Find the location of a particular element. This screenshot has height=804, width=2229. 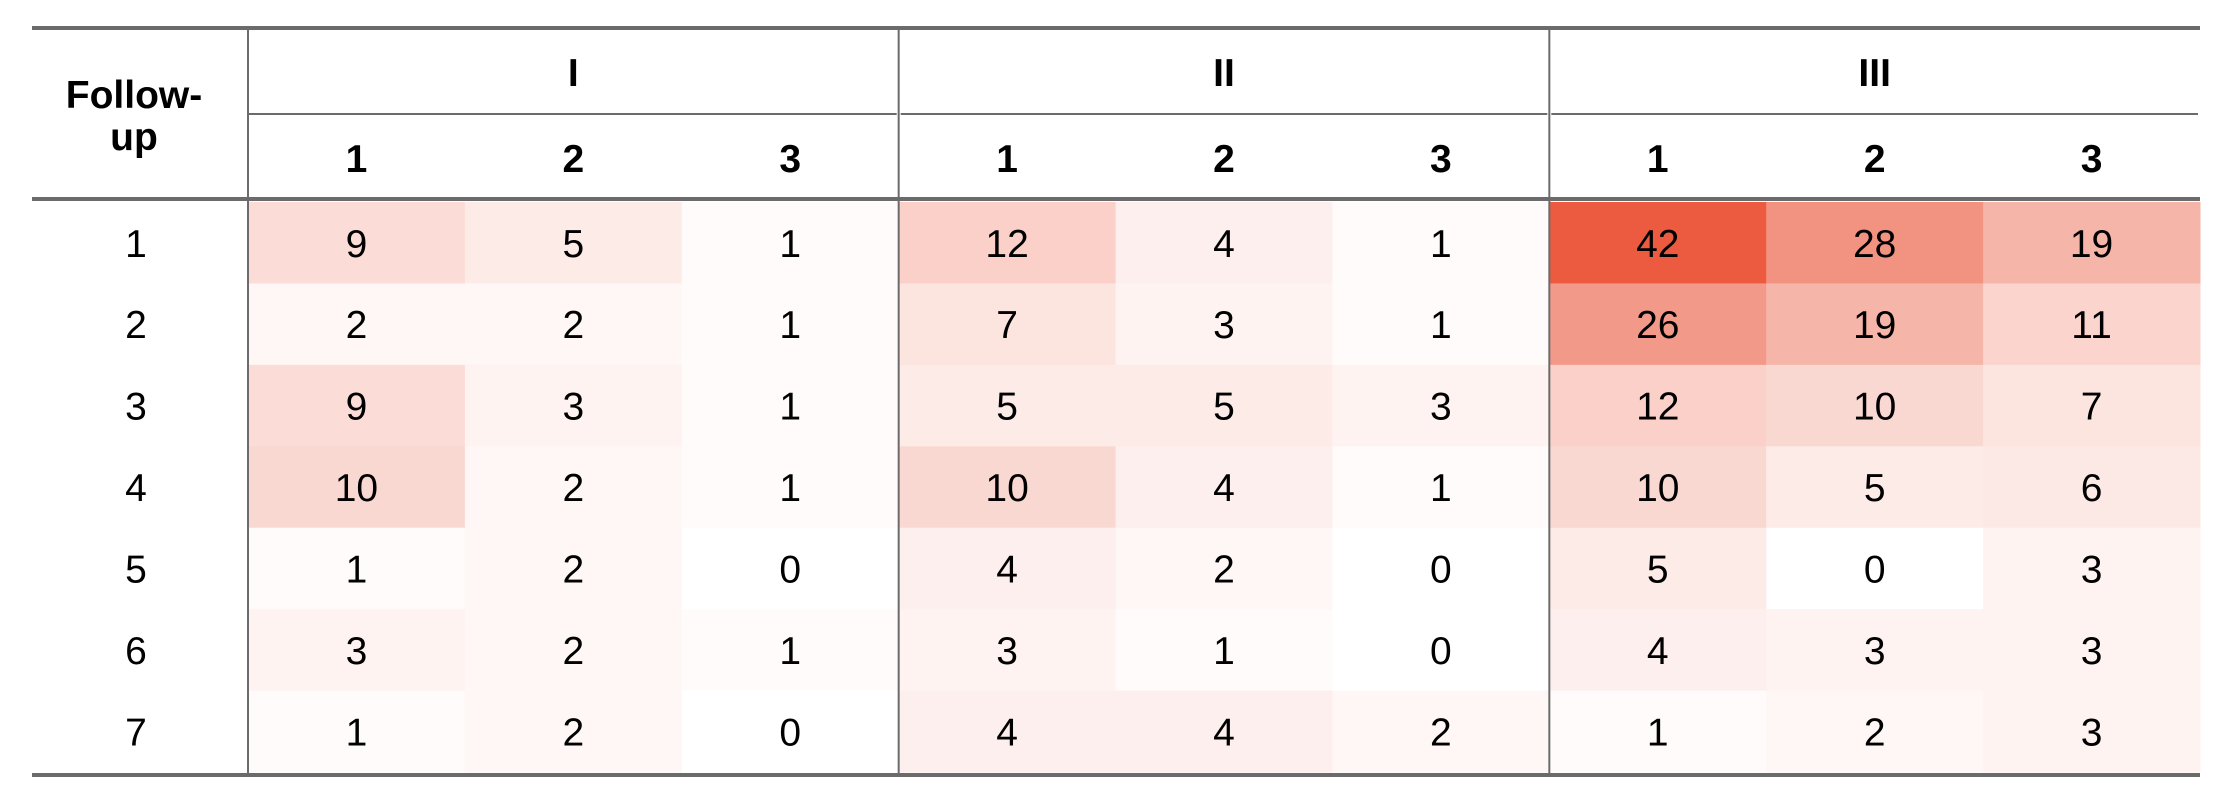

row-label: 1 is located at coordinates (136, 244).